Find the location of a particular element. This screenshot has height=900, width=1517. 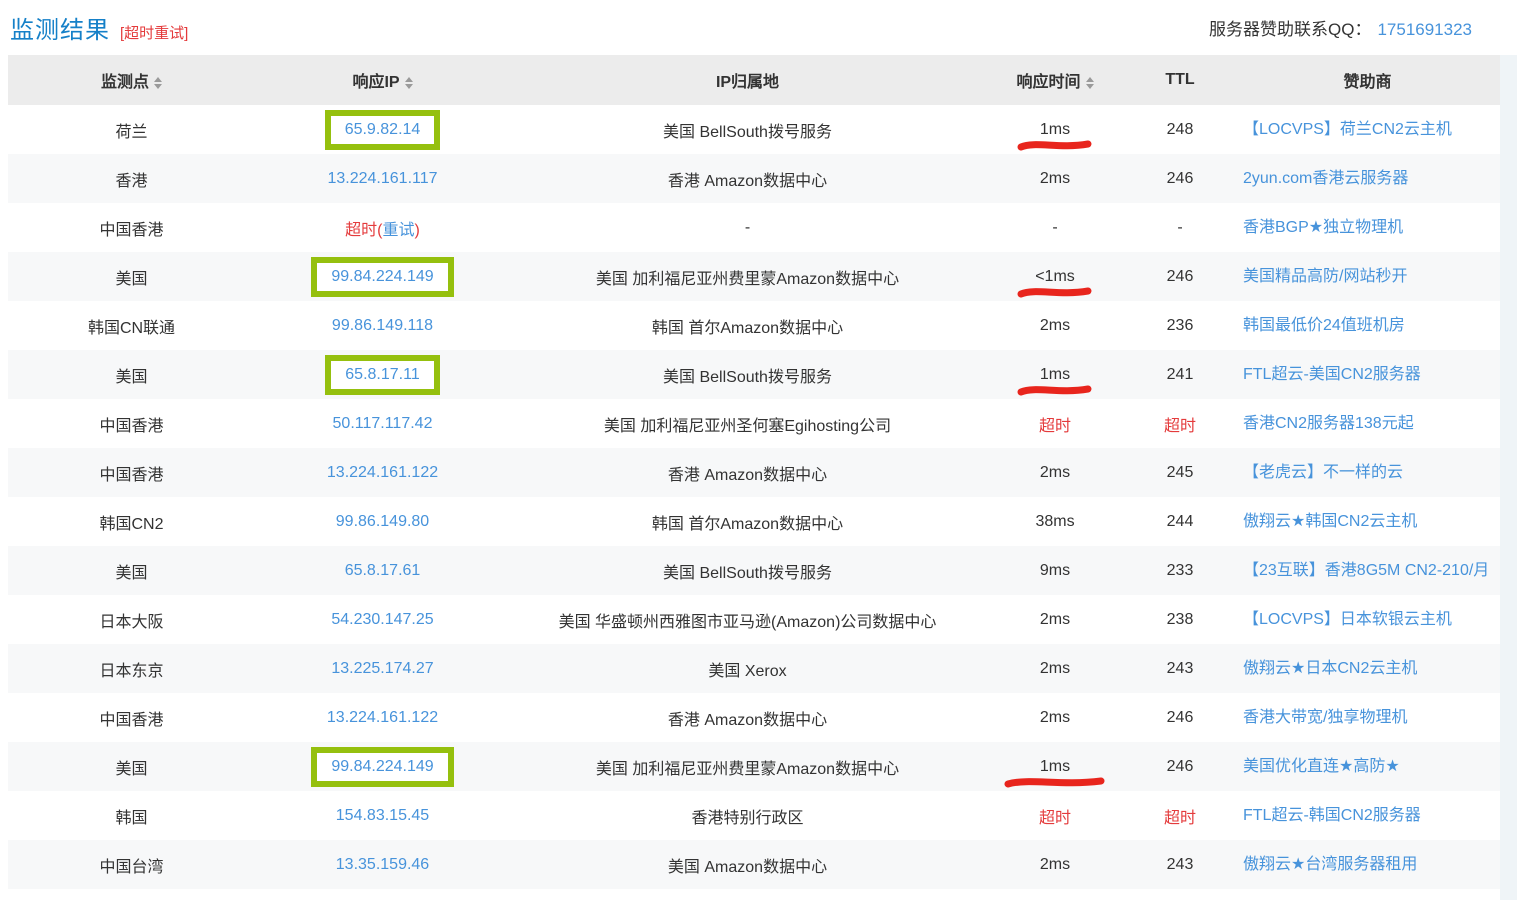

sponsor-link: 【LOCVPS】荷兰CN2云主机 is located at coordinates (1347, 129).